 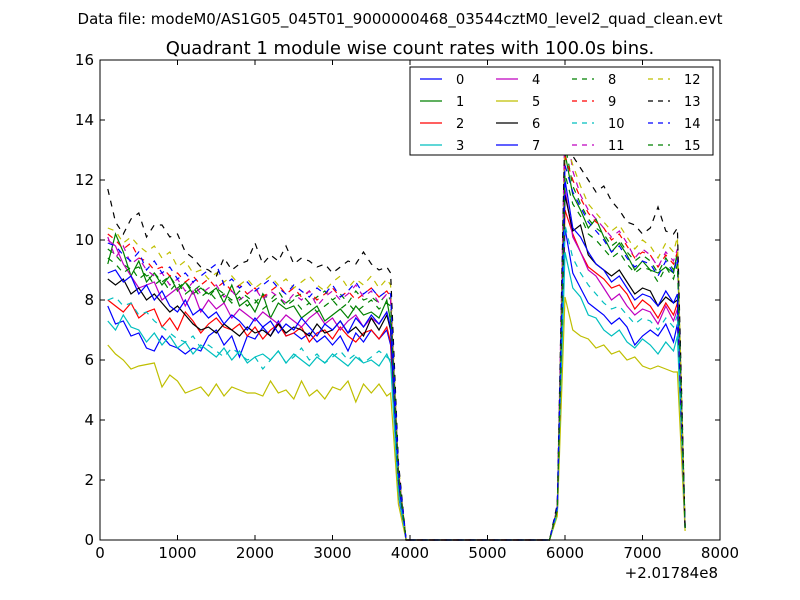 I want to click on legend-label-4: 4, so click(x=536, y=80).